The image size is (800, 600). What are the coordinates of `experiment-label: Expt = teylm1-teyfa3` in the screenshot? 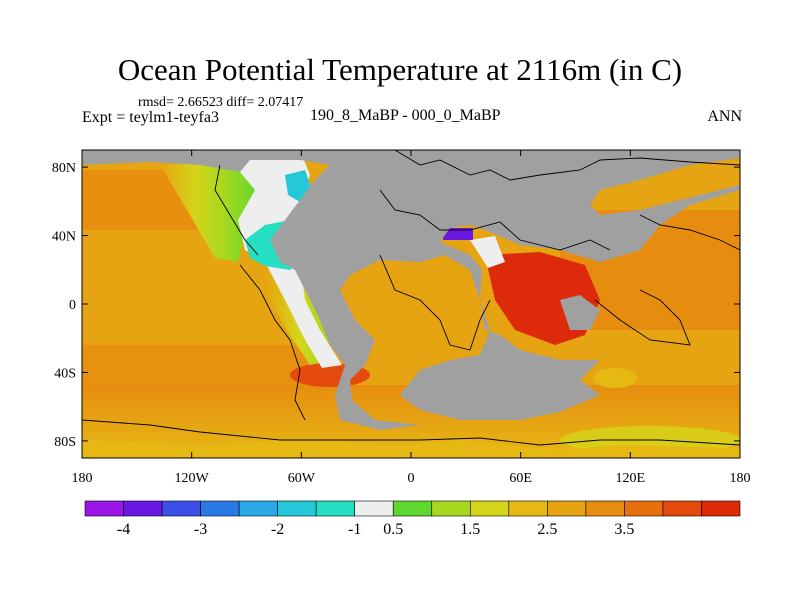 It's located at (150, 117).